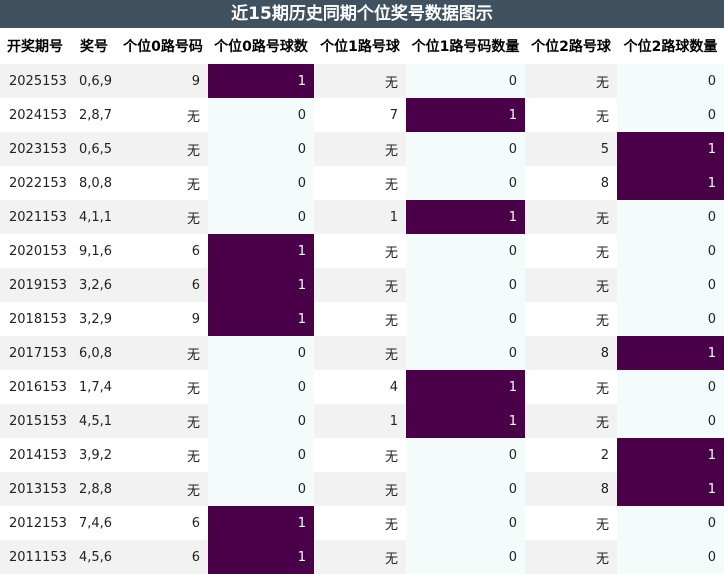  I want to click on table-row: 2017153 6,0,8 无 0 无 0 8 1, so click(362, 353).